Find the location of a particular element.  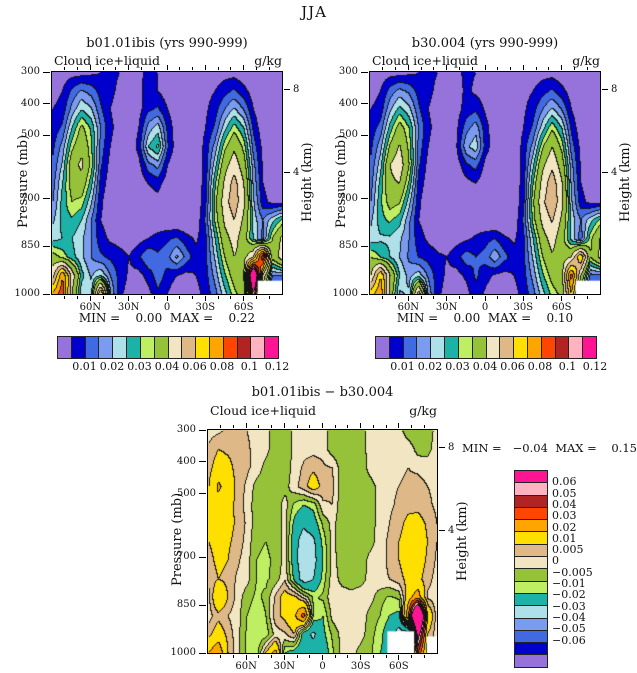

colorbar is located at coordinates (168, 347).